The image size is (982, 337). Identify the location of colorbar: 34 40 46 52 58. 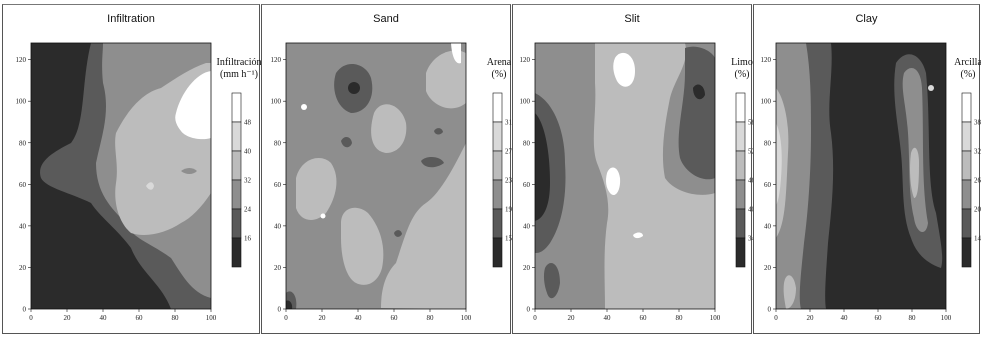
(744, 180).